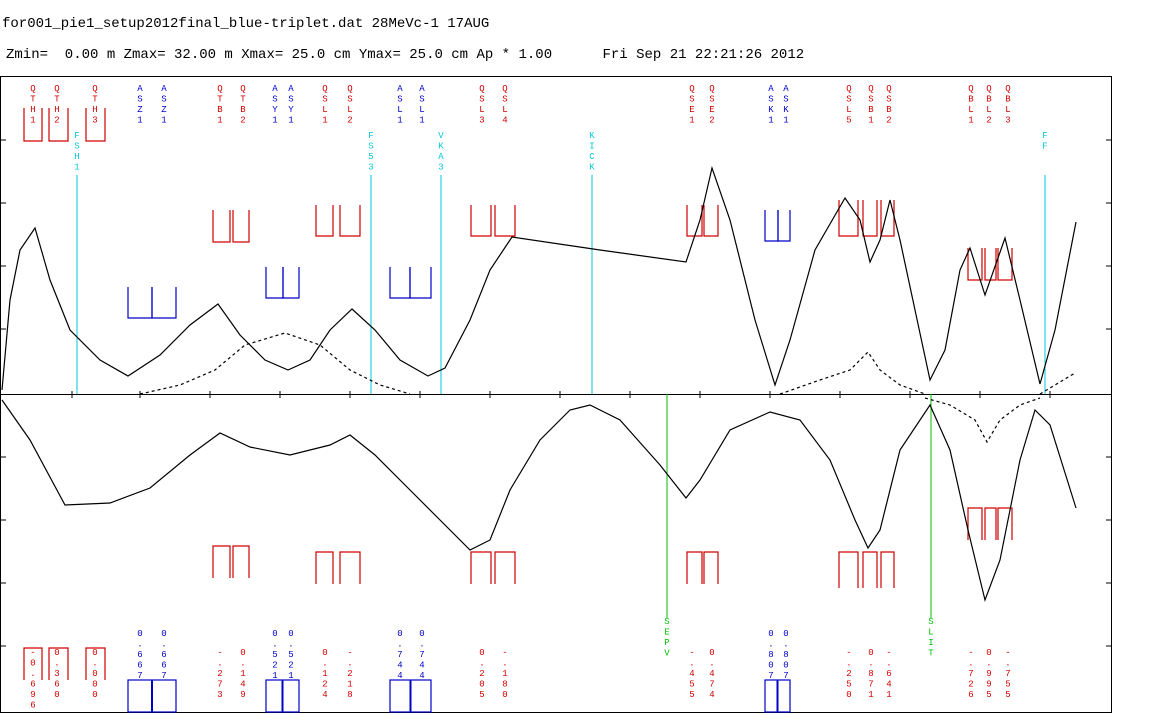  What do you see at coordinates (32, 679) in the screenshot?
I see `element-strength: -0. 6 9 6` at bounding box center [32, 679].